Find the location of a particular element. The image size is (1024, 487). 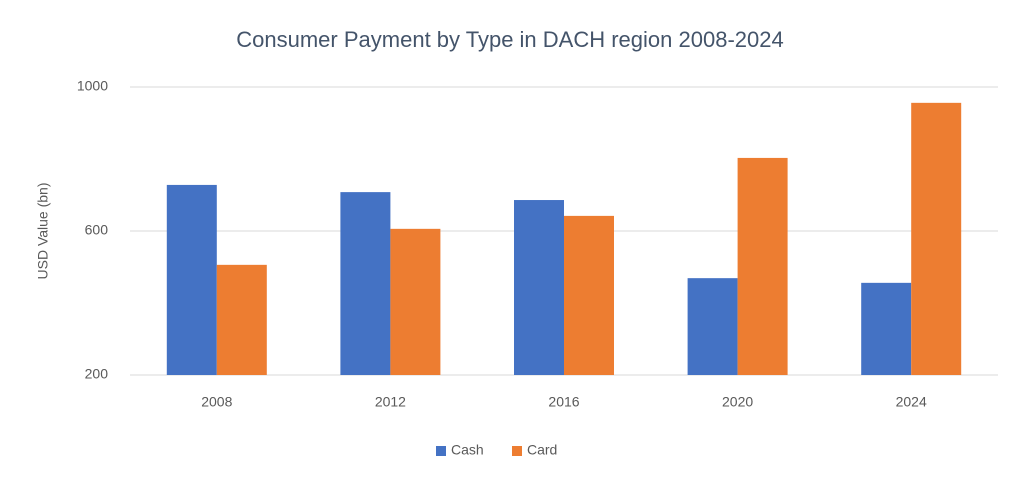

legend-label: Card is located at coordinates (542, 450).